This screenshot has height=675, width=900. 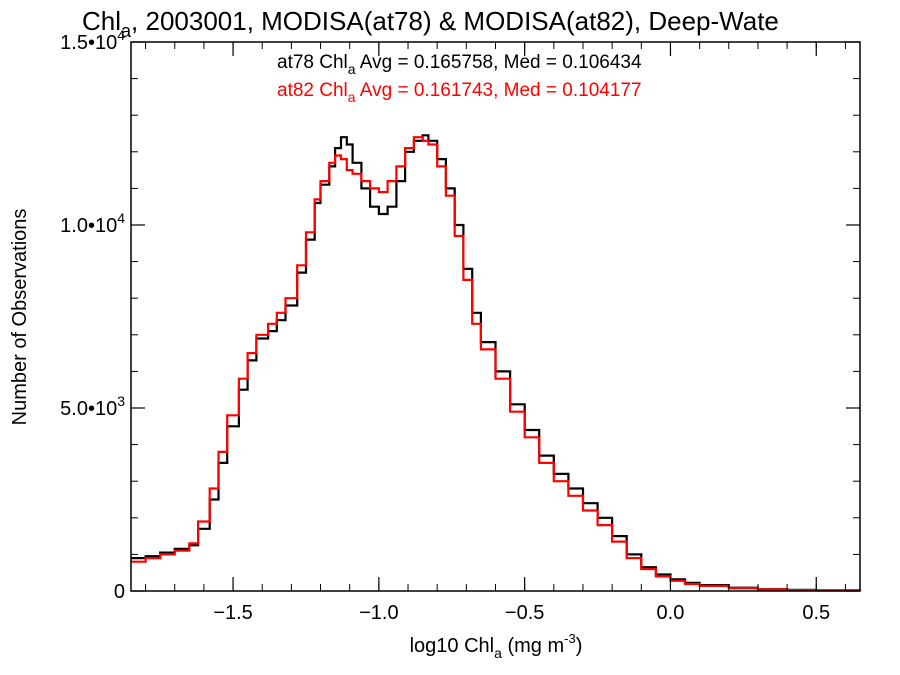 I want to click on y-tick-label: 1.0•104, so click(x=92, y=223).